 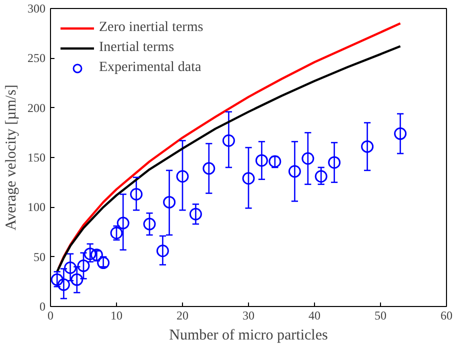 I want to click on x-tick-label: 20, so click(x=182, y=315).